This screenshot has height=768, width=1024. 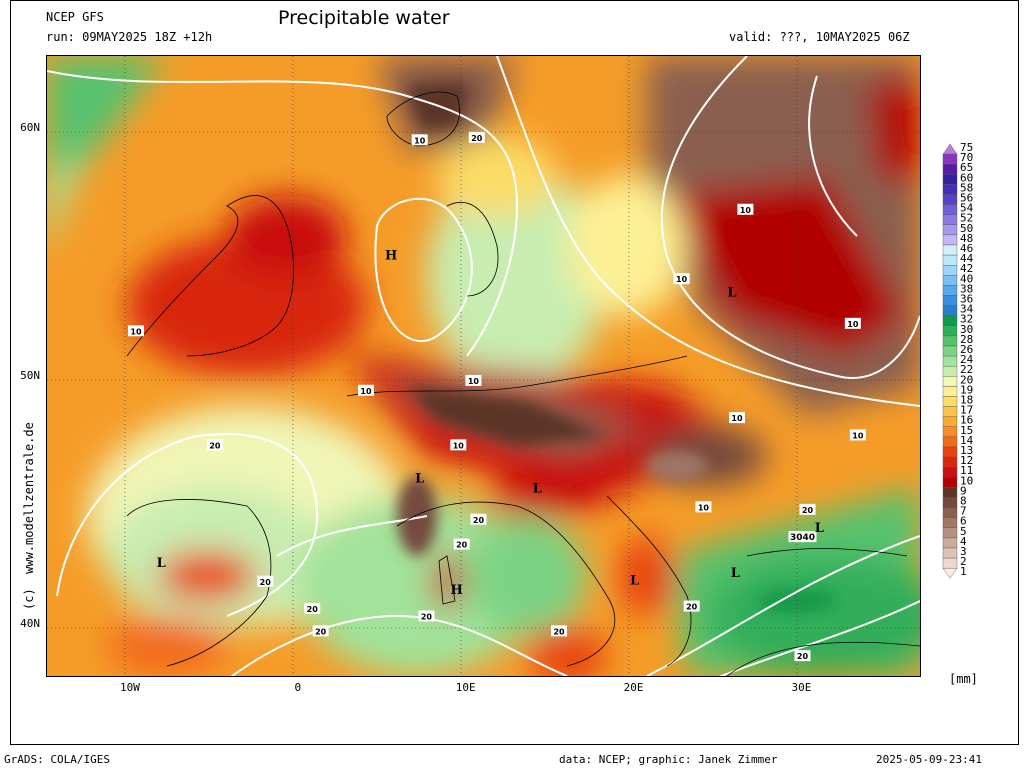 What do you see at coordinates (966, 369) in the screenshot?
I see `colorbar-label: 22` at bounding box center [966, 369].